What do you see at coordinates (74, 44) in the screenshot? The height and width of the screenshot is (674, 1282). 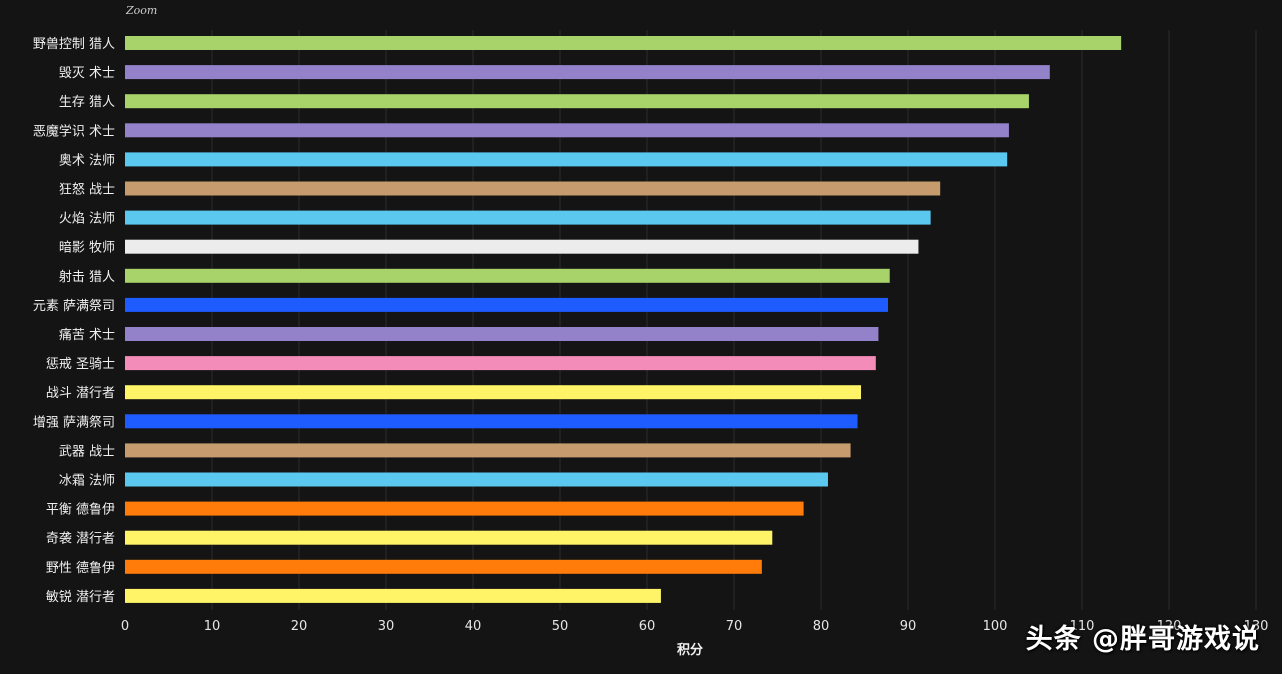 I see `category-label: 野兽控制 猎人` at bounding box center [74, 44].